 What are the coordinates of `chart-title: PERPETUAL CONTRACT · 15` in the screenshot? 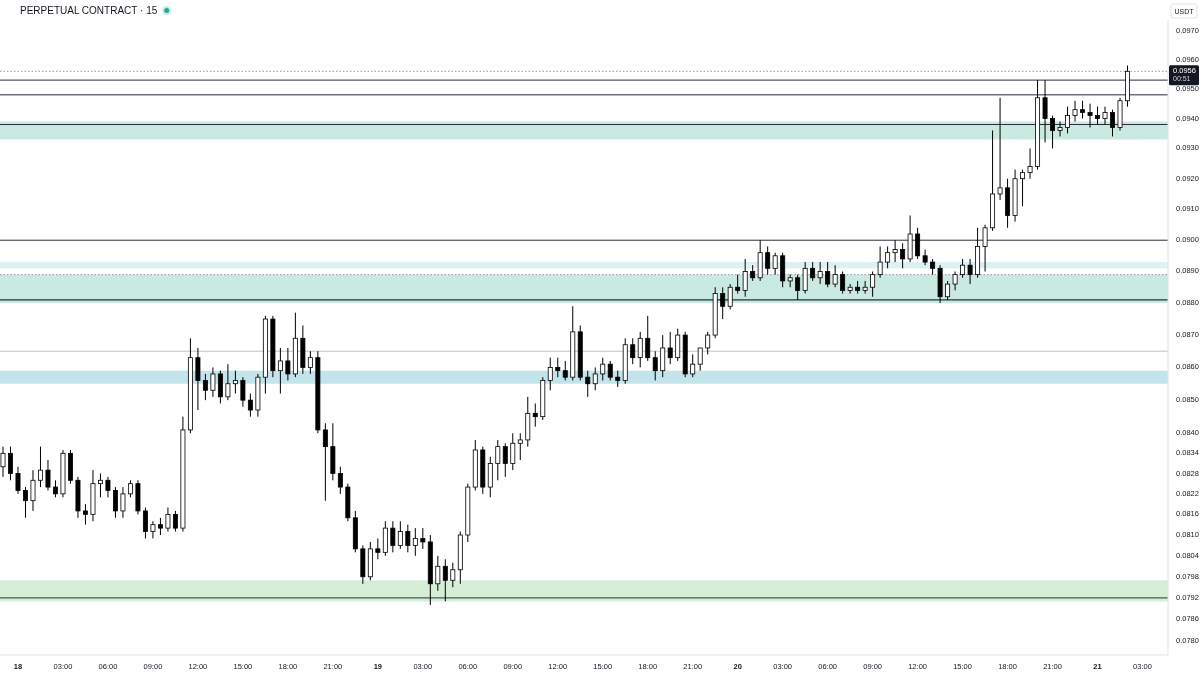 It's located at (89, 10).